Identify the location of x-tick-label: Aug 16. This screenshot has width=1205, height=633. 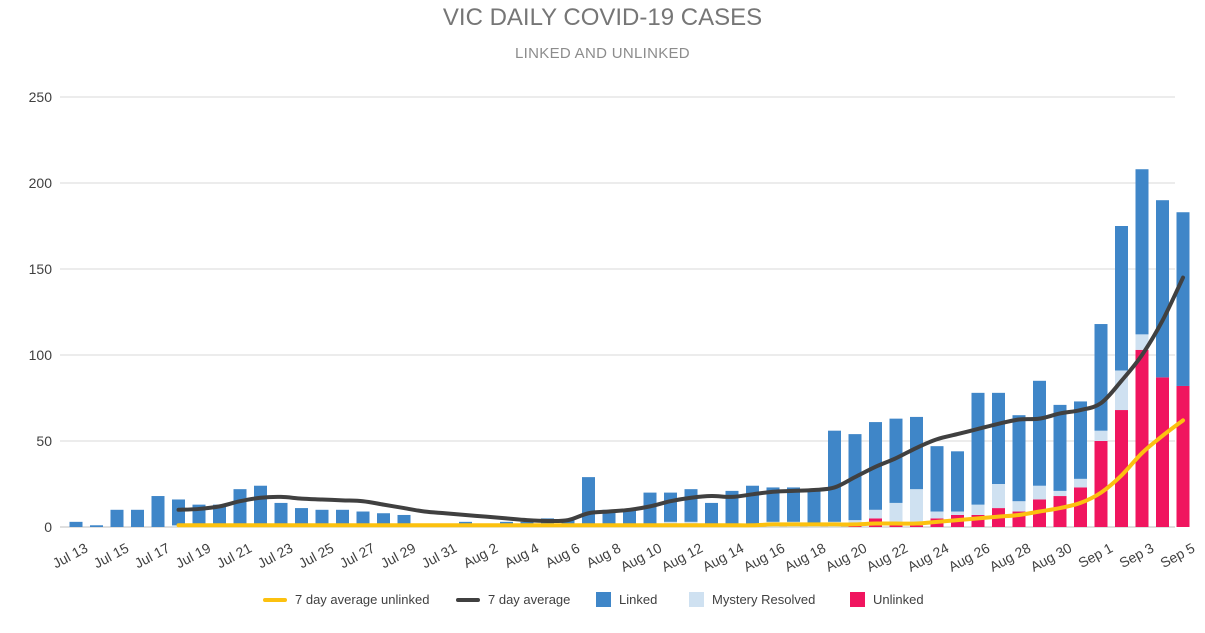
(764, 557).